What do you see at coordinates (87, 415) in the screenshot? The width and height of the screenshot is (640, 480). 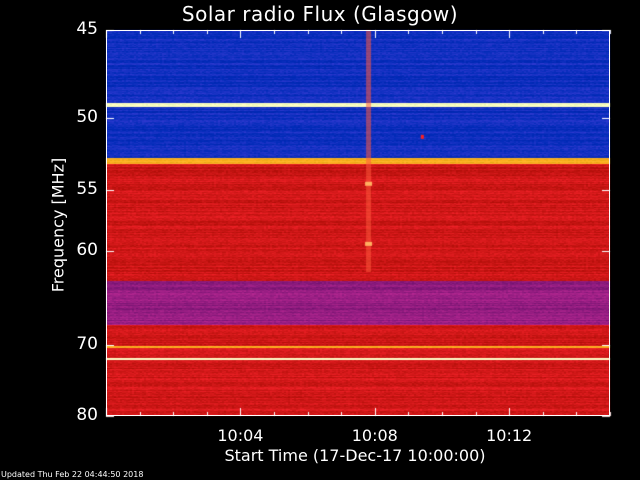 I see `y-tick-label: 80` at bounding box center [87, 415].